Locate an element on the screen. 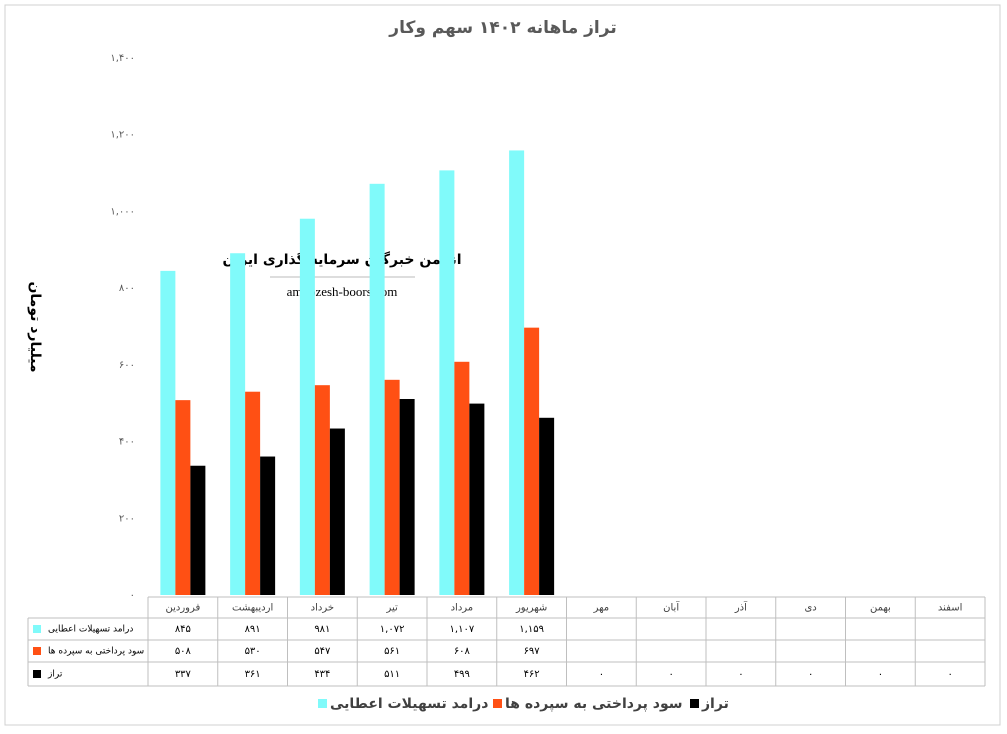 The width and height of the screenshot is (1007, 734). table-legend-label: درامد تسهیلات اعطایی is located at coordinates (90, 630).